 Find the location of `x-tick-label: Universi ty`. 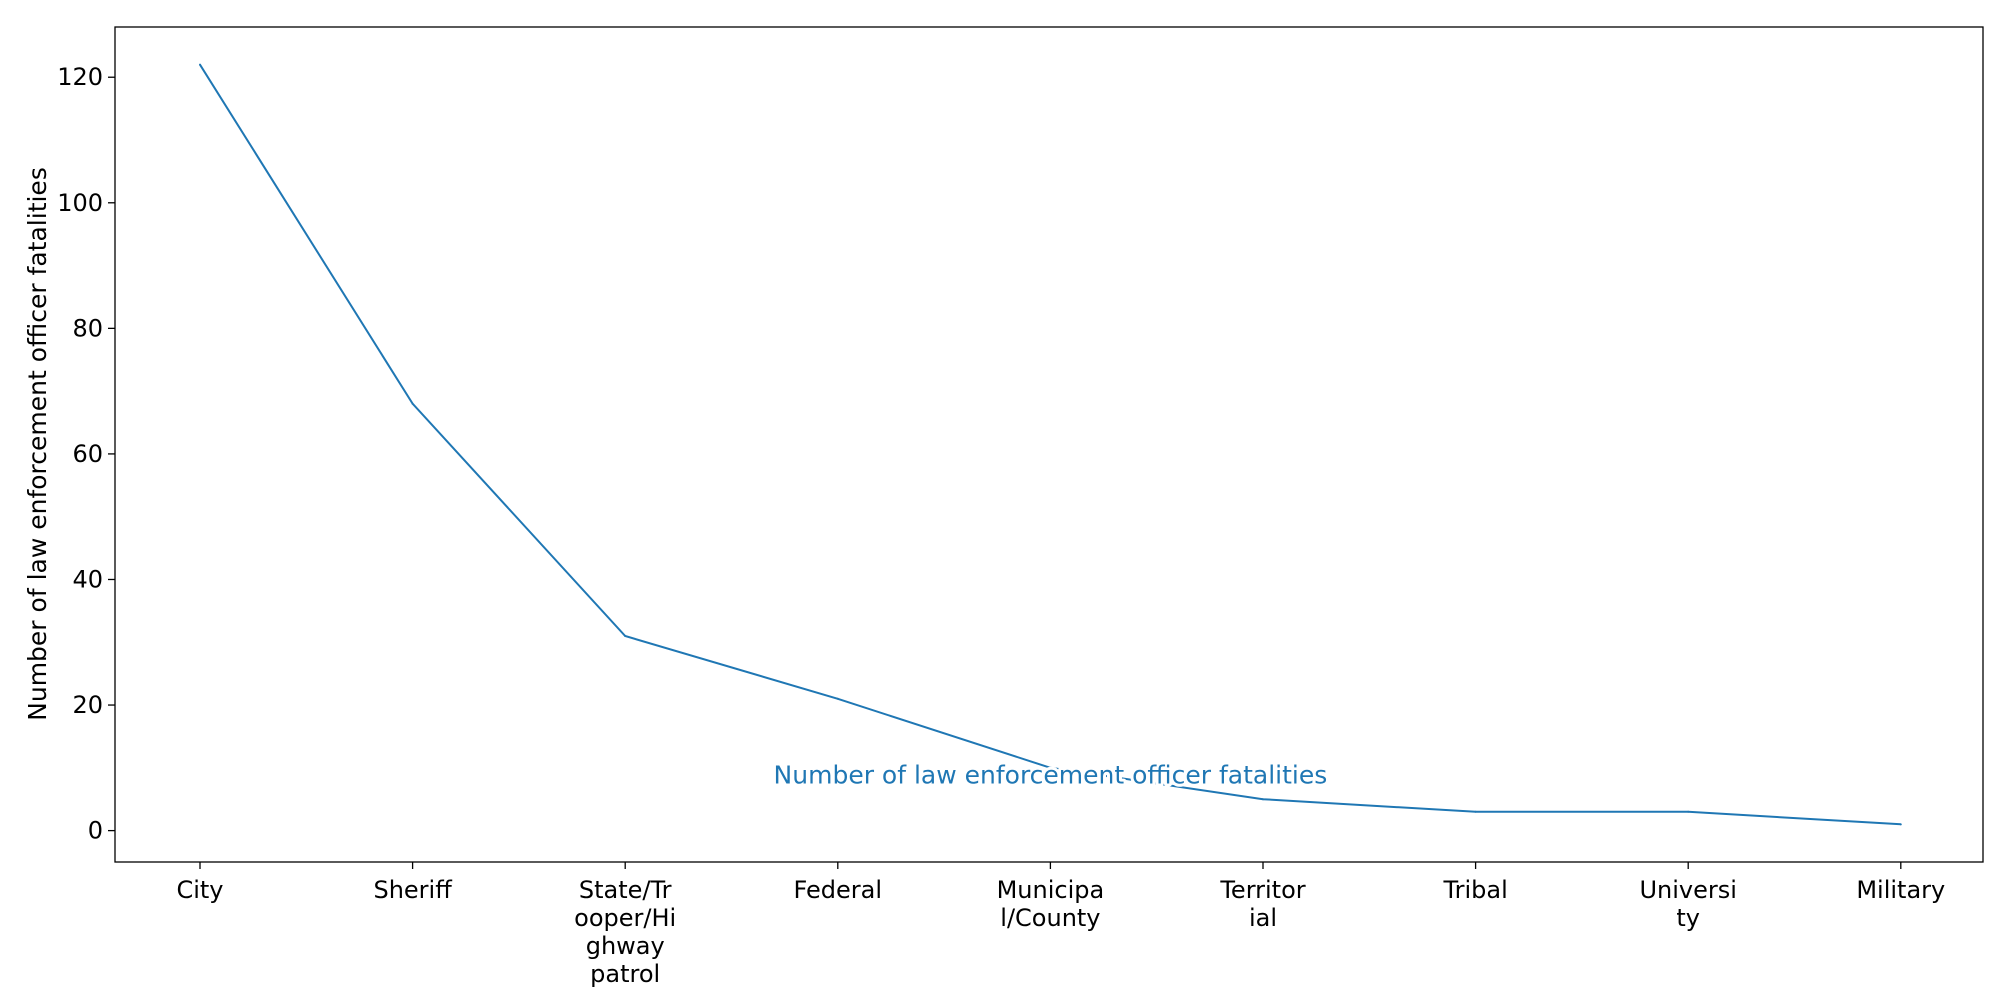

x-tick-label: Universi ty is located at coordinates (1687, 904).